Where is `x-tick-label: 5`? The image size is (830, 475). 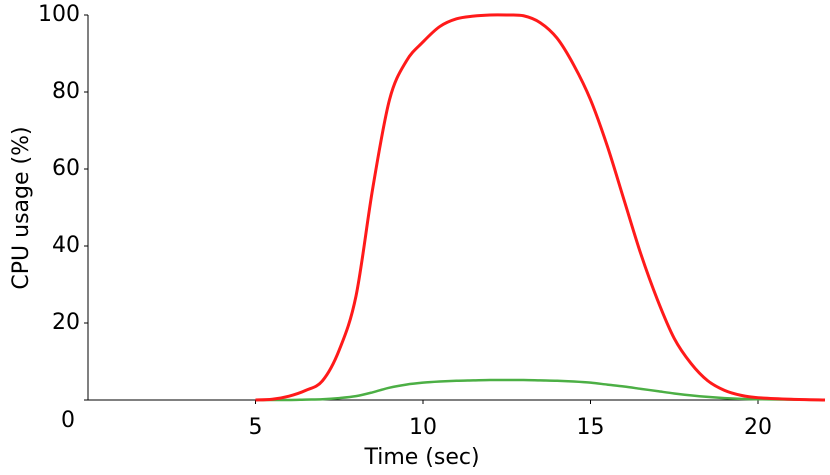 x-tick-label: 5 is located at coordinates (256, 427).